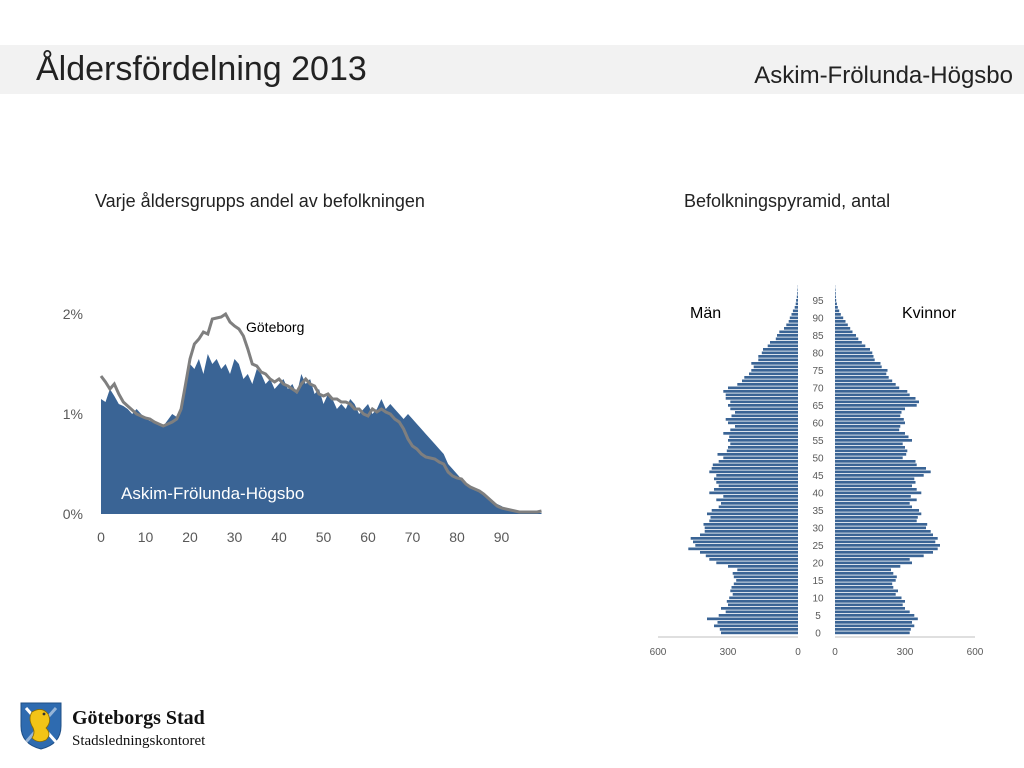 This screenshot has height=768, width=1024. What do you see at coordinates (818, 371) in the screenshot?
I see `age-tick-label: 75` at bounding box center [818, 371].